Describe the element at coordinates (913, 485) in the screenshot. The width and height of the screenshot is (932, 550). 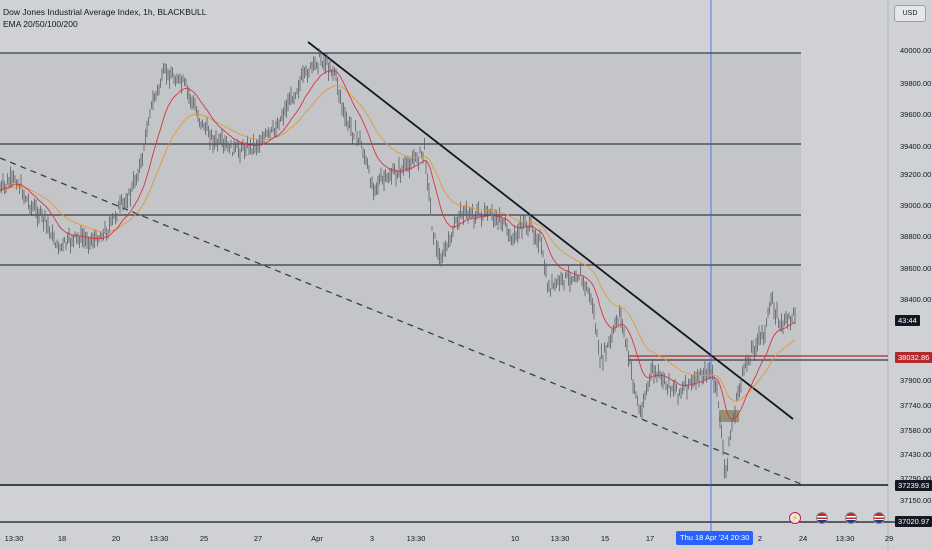
I see `lower-line-price-tag: 37239.63` at that location.